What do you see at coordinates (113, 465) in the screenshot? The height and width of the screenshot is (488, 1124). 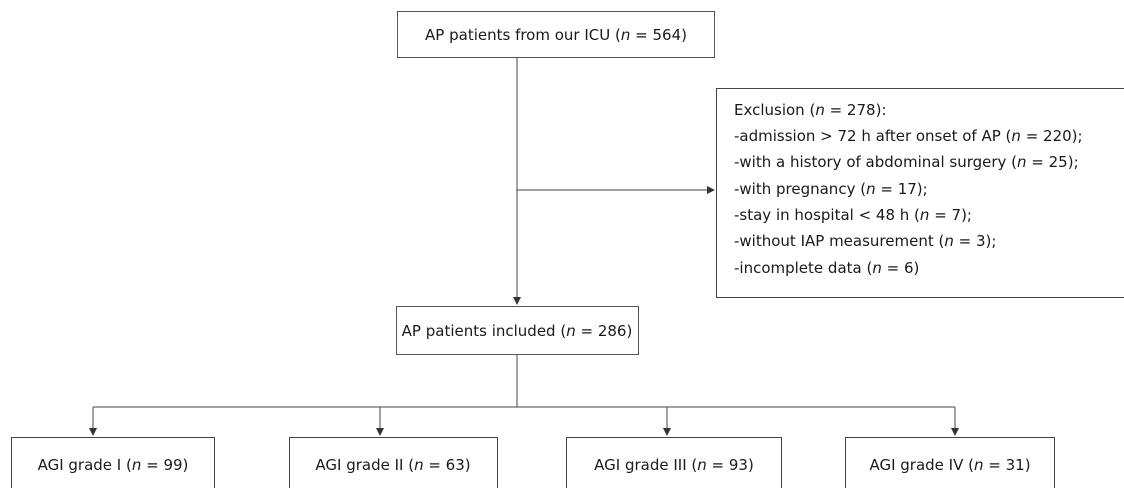 I see `group-label: AGI grade I (n = 99)` at bounding box center [113, 465].